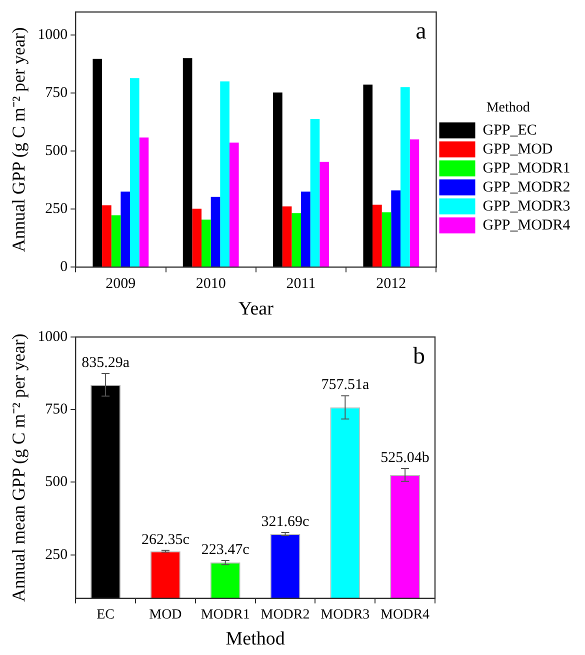  I want to click on legend-label: GPP_MODR1, so click(526, 168).